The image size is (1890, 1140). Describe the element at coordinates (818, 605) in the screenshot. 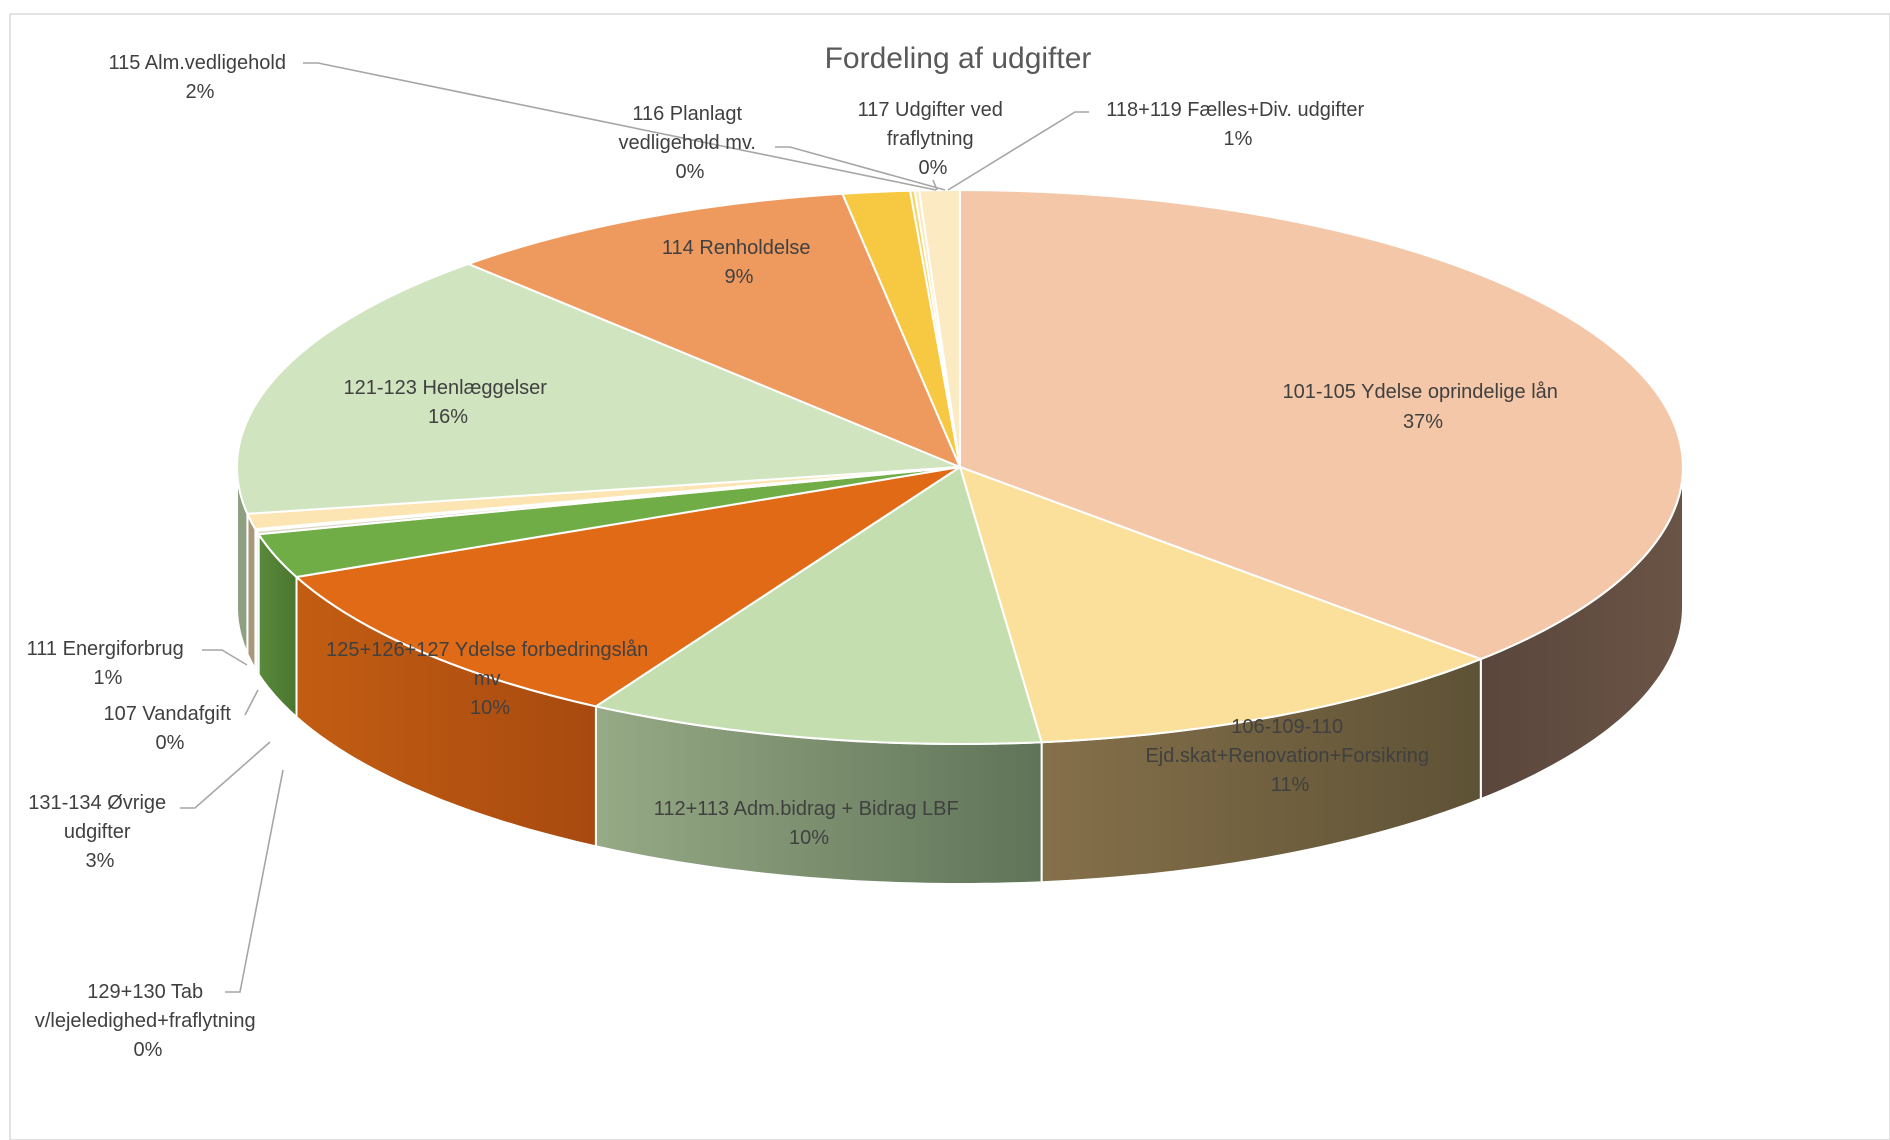

I see `slice-s112` at that location.